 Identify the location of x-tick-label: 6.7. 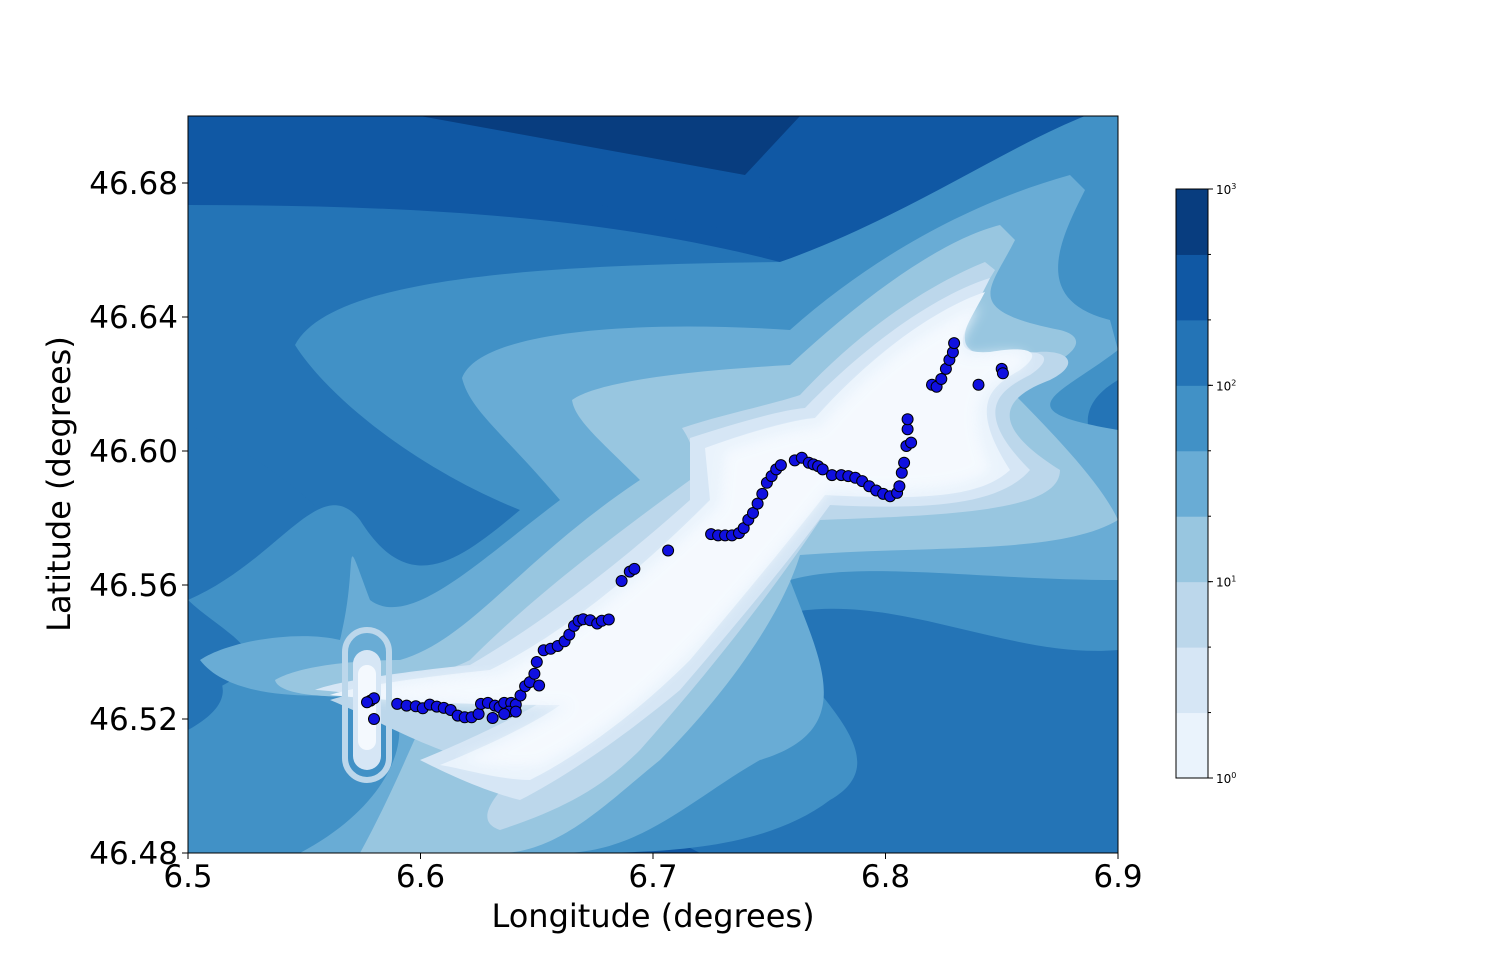
(652, 877).